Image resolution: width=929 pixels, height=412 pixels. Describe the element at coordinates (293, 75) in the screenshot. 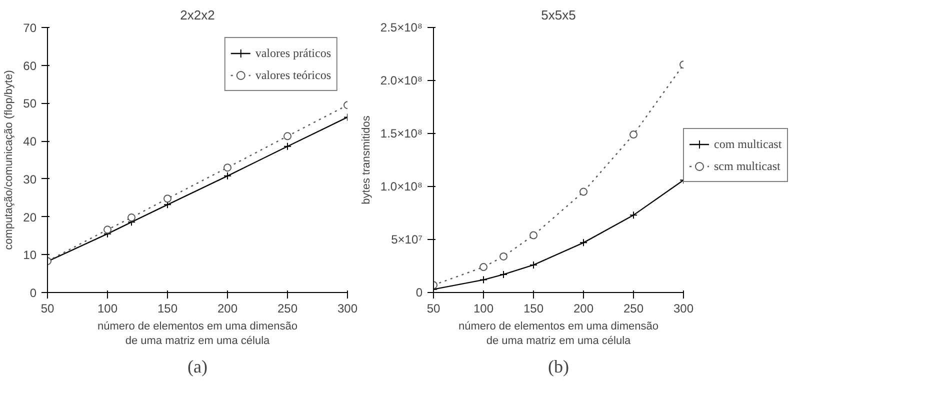

I see `legend-label: valores teóricos` at that location.